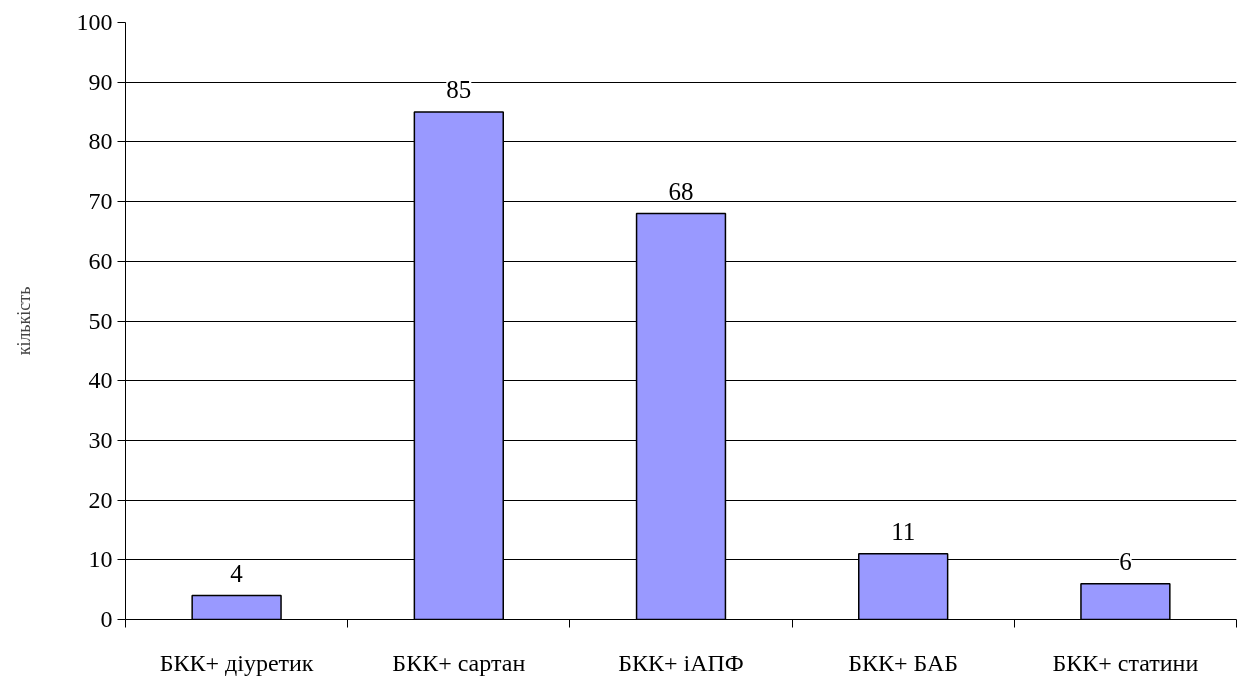  Describe the element at coordinates (681, 191) in the screenshot. I see `data-label: 68` at that location.